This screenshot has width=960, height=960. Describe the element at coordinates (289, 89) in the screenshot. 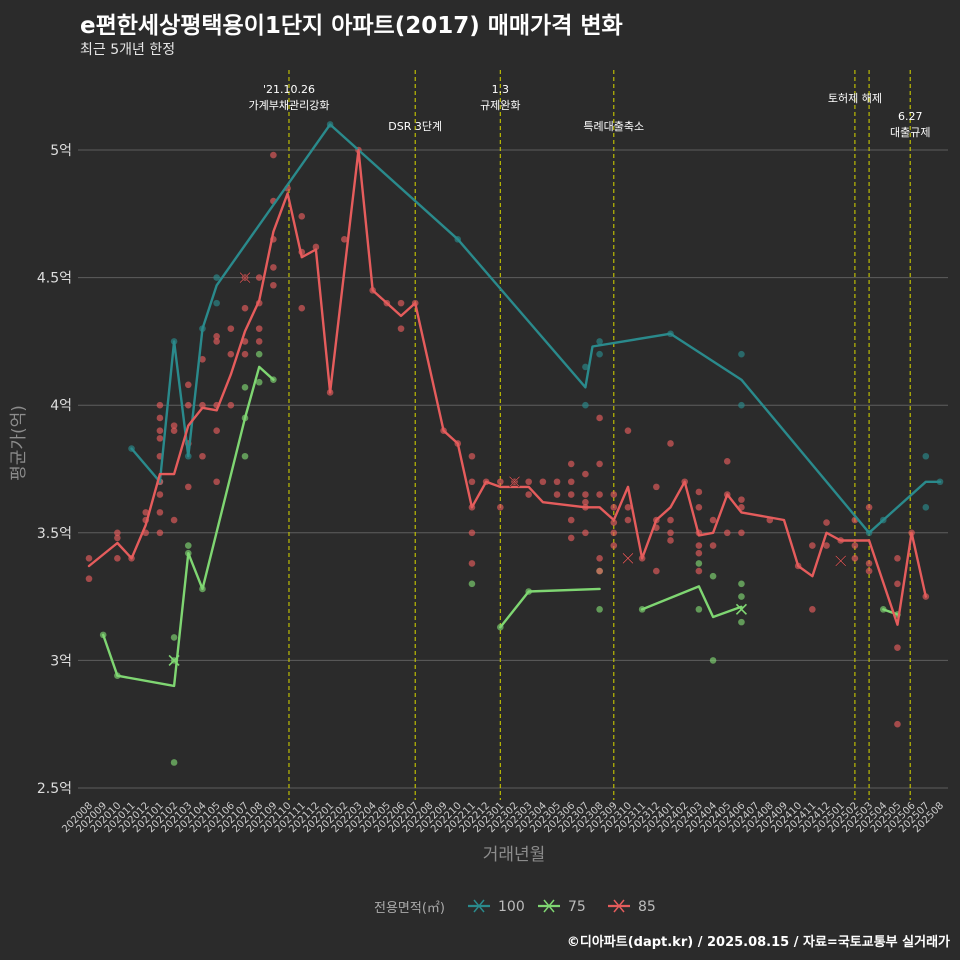

I see `event-annotation: '21.10.26` at that location.